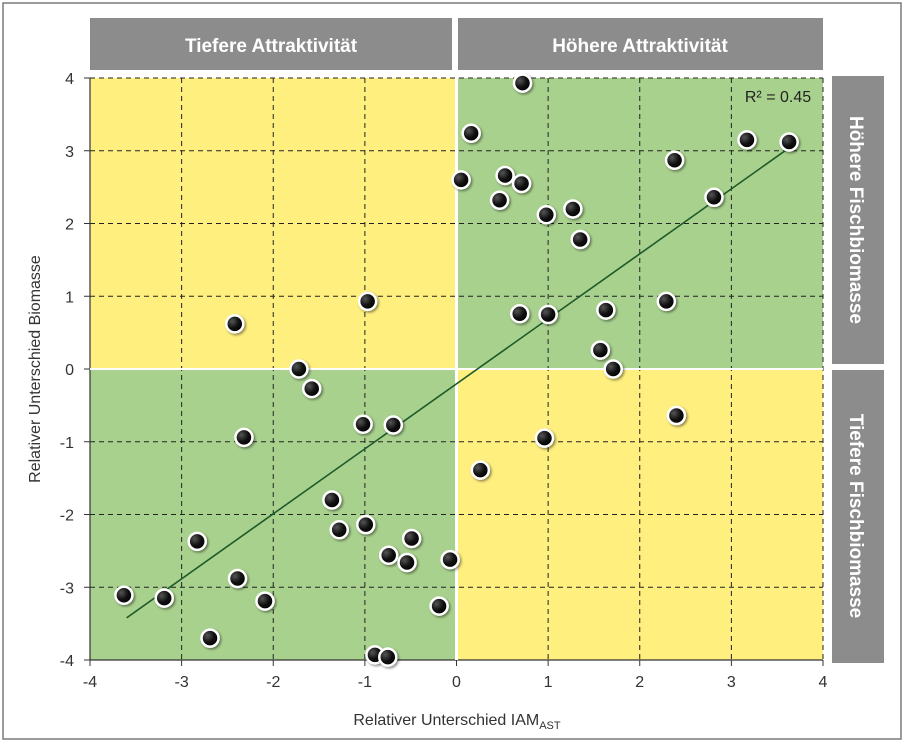 The height and width of the screenshot is (747, 905). What do you see at coordinates (365, 682) in the screenshot?
I see `x-tick-label: -1` at bounding box center [365, 682].